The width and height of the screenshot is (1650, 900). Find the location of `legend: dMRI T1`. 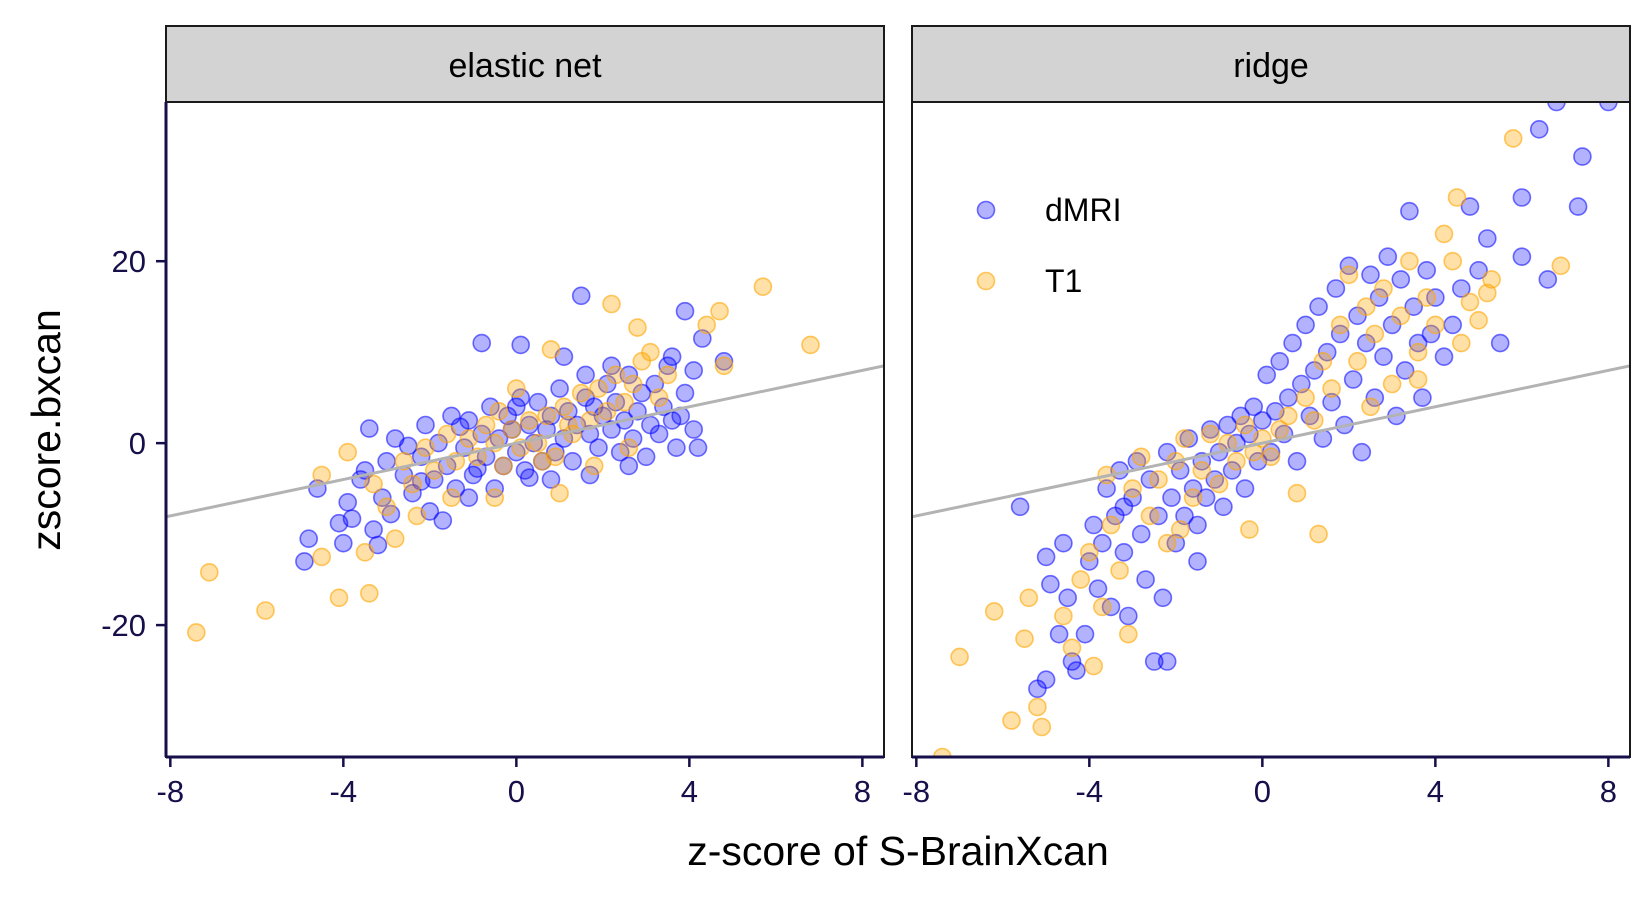

legend: dMRI T1 is located at coordinates (1048, 245).